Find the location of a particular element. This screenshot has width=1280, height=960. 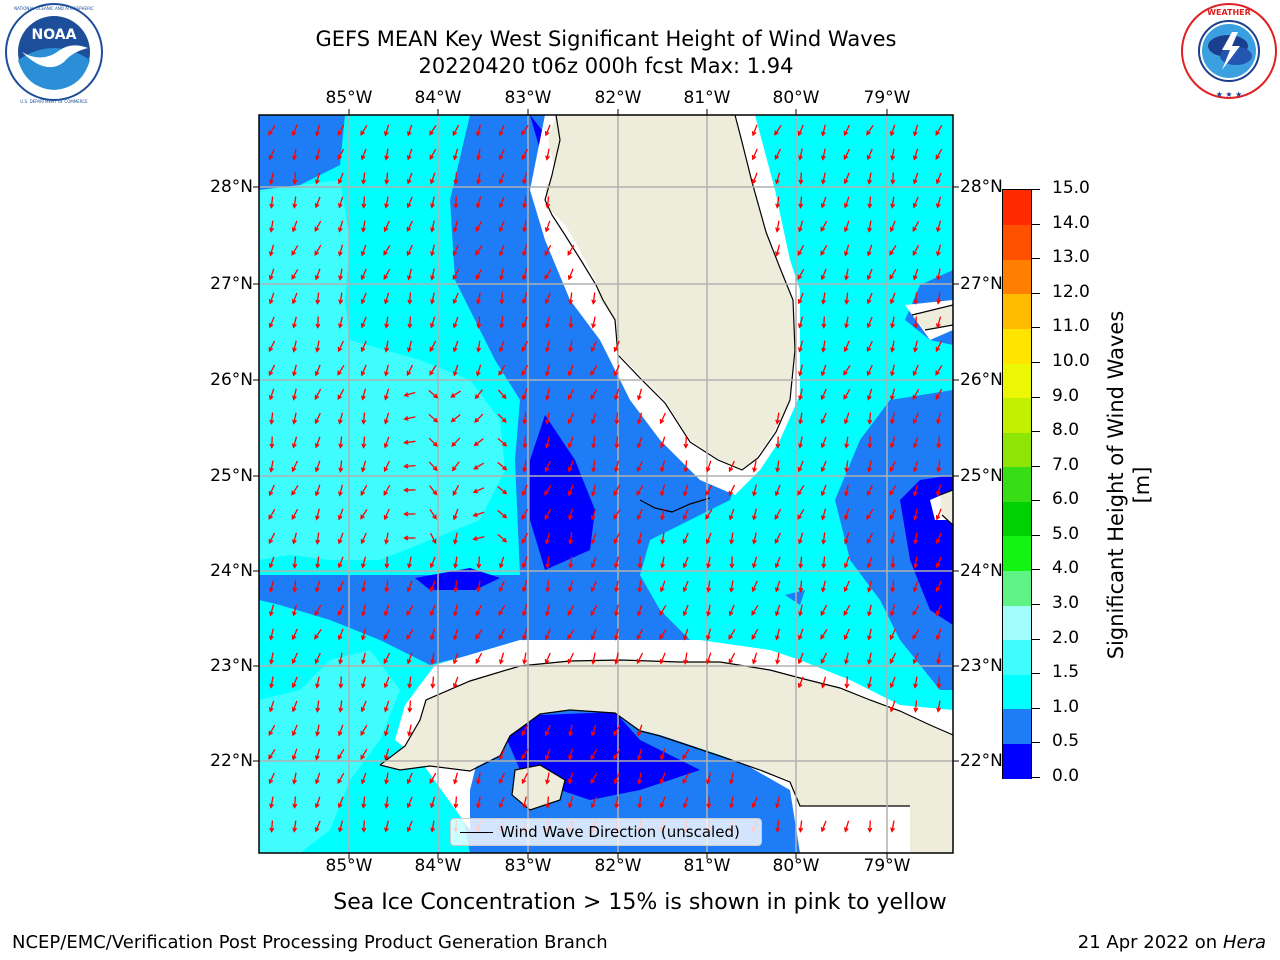

colorbar-tick-label: 14.0 is located at coordinates (1071, 222).